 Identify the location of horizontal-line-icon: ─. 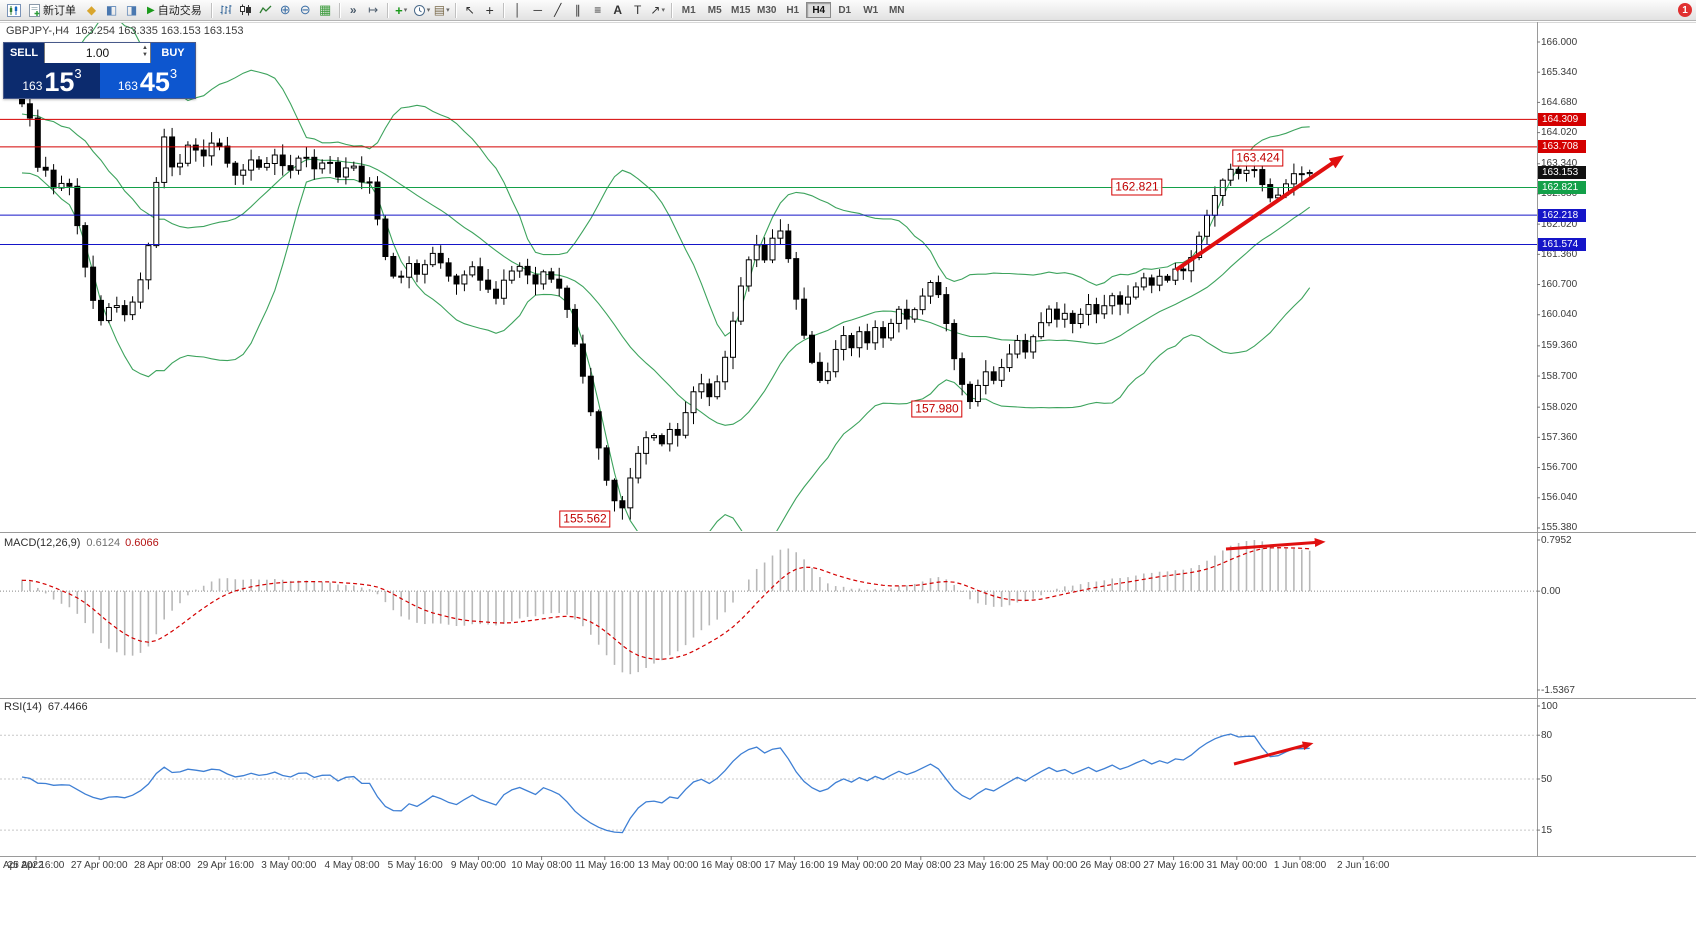
(537, 10).